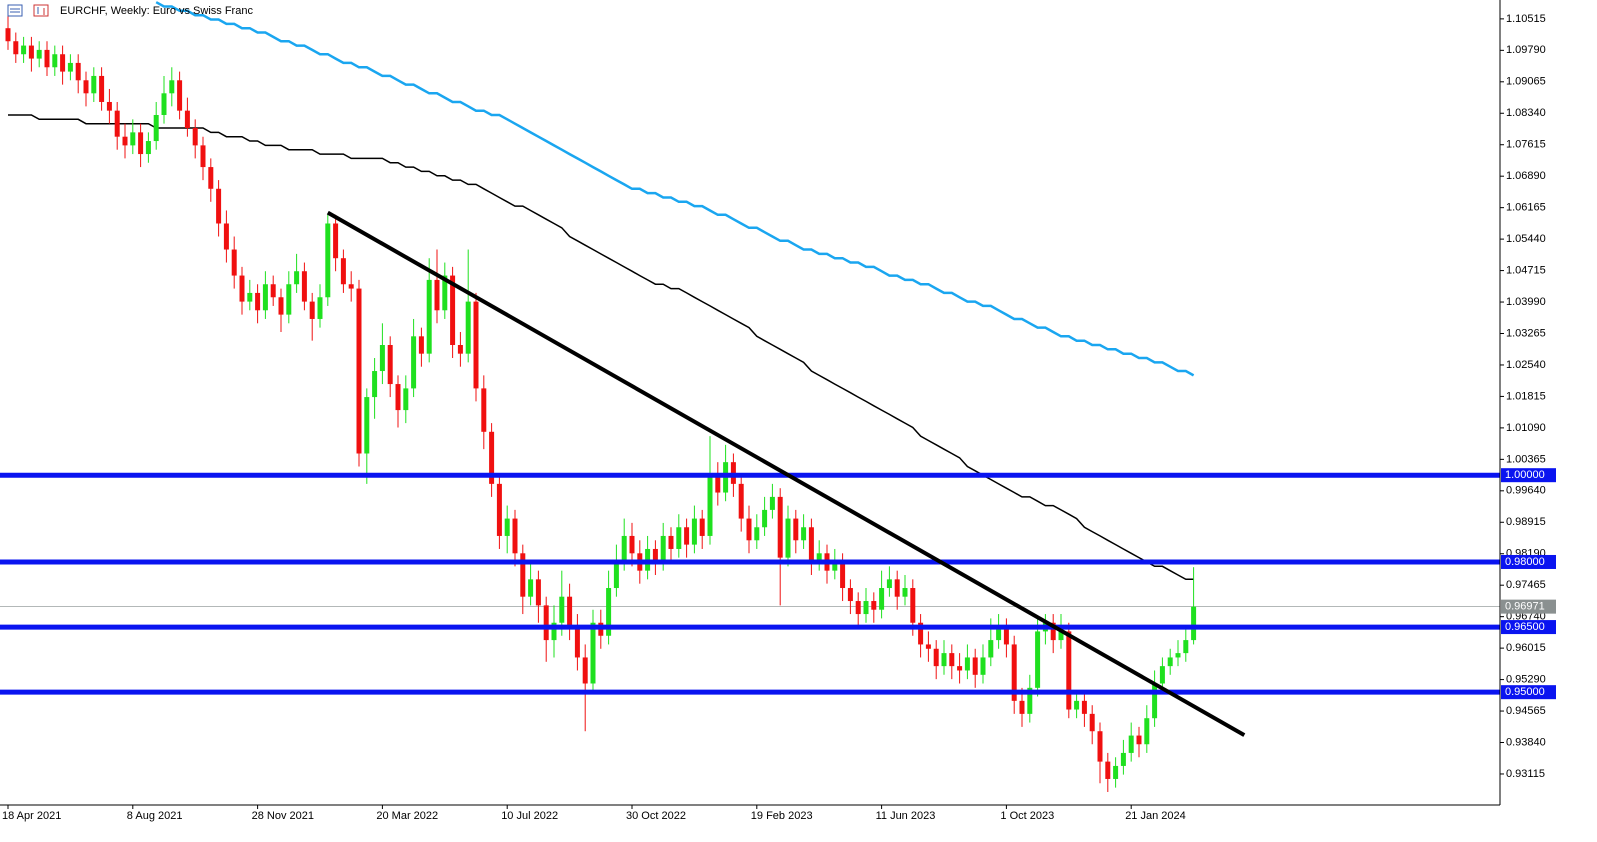 Image resolution: width=1597 pixels, height=842 pixels. I want to click on y-tick-label: 0.98915, so click(1526, 522).